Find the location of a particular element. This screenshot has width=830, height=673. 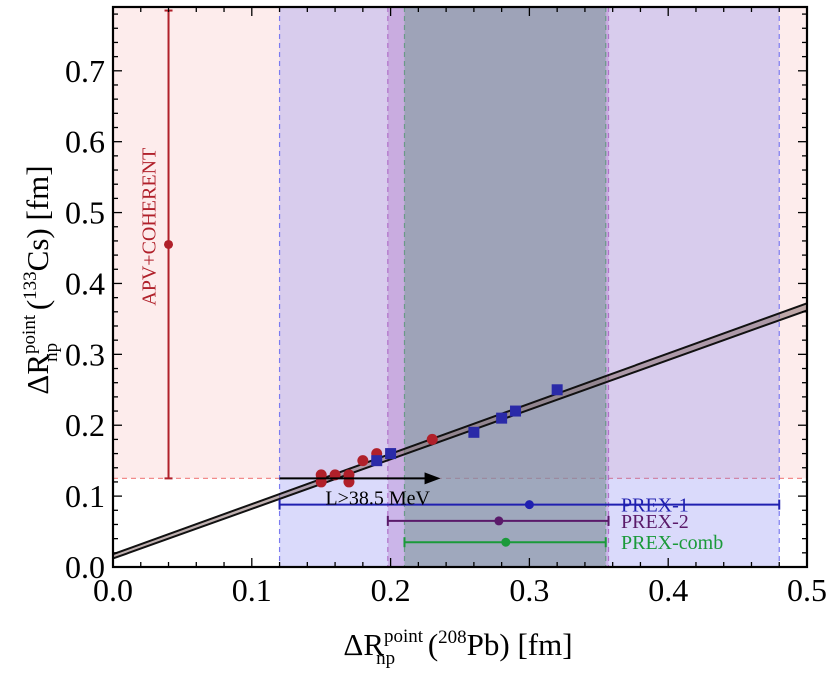

x-tick-label: 0.4 is located at coordinates (668, 590).